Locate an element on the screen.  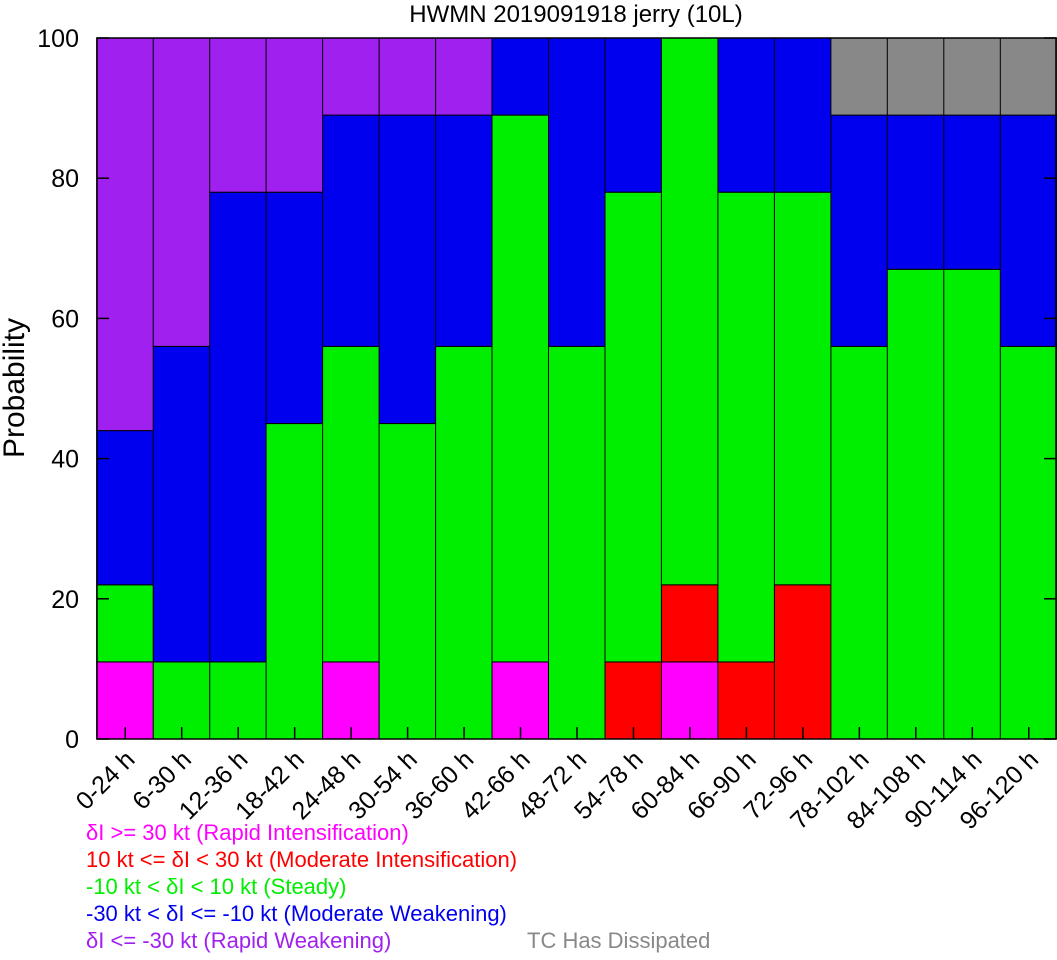
bar-segment-30-54h-s2 is located at coordinates (407, 581).